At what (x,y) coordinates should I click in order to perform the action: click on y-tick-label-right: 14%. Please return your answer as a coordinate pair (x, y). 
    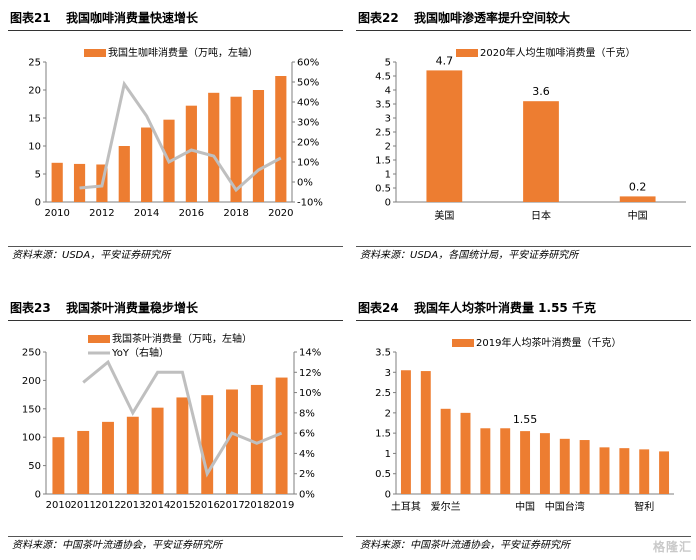
    Looking at the image, I should click on (310, 353).